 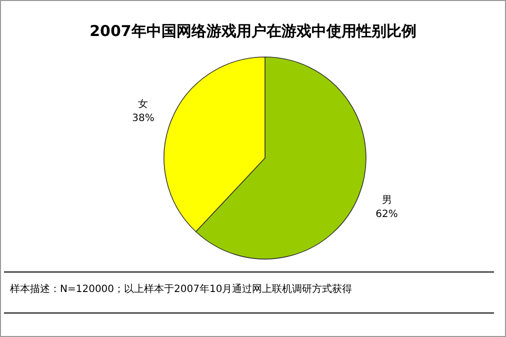 I want to click on slice-label: 男, so click(x=387, y=200).